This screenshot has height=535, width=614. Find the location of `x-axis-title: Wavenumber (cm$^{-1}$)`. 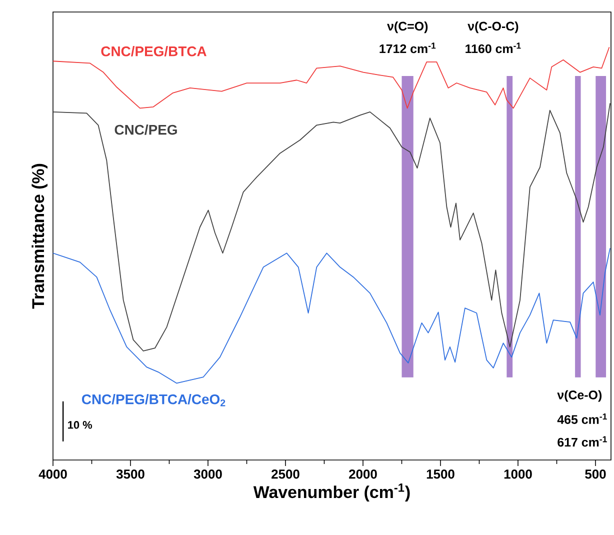

x-axis-title: Wavenumber (cm$^{-1}$) is located at coordinates (331, 493).